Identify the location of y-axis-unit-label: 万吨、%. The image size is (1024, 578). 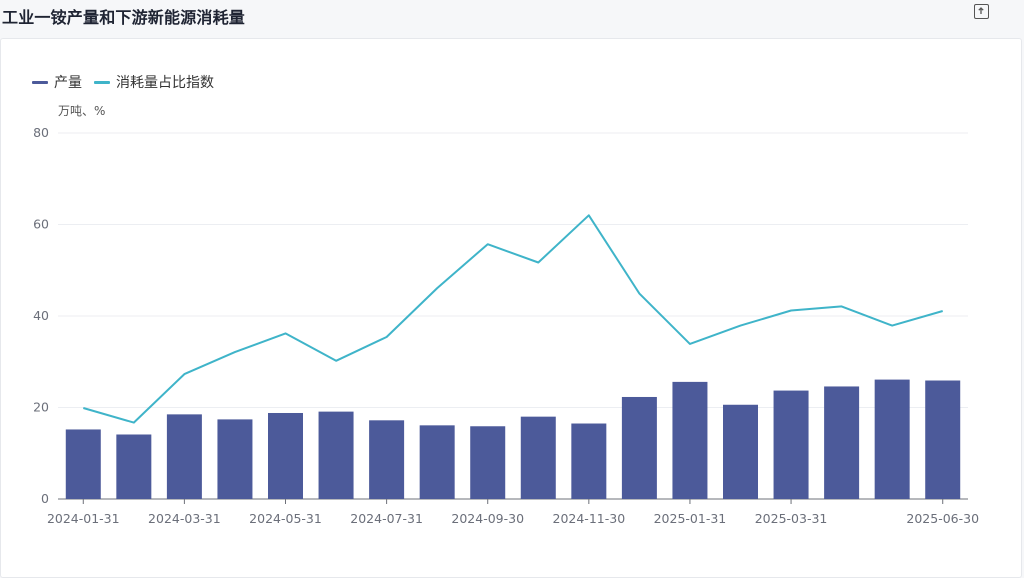
(82, 111).